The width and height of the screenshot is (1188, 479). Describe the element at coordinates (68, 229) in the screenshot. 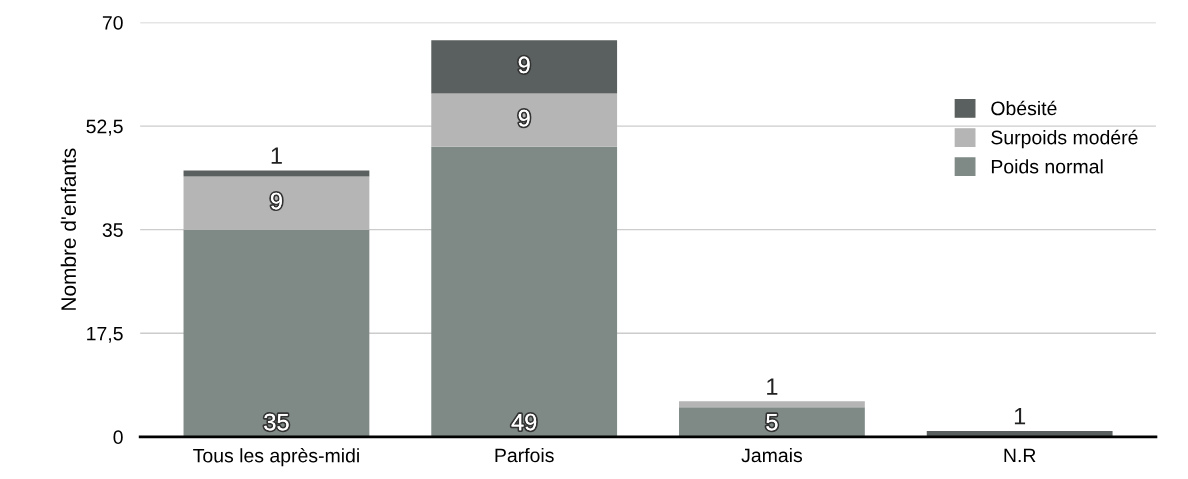

I see `y-axis-title: Nombre d'enfants` at that location.